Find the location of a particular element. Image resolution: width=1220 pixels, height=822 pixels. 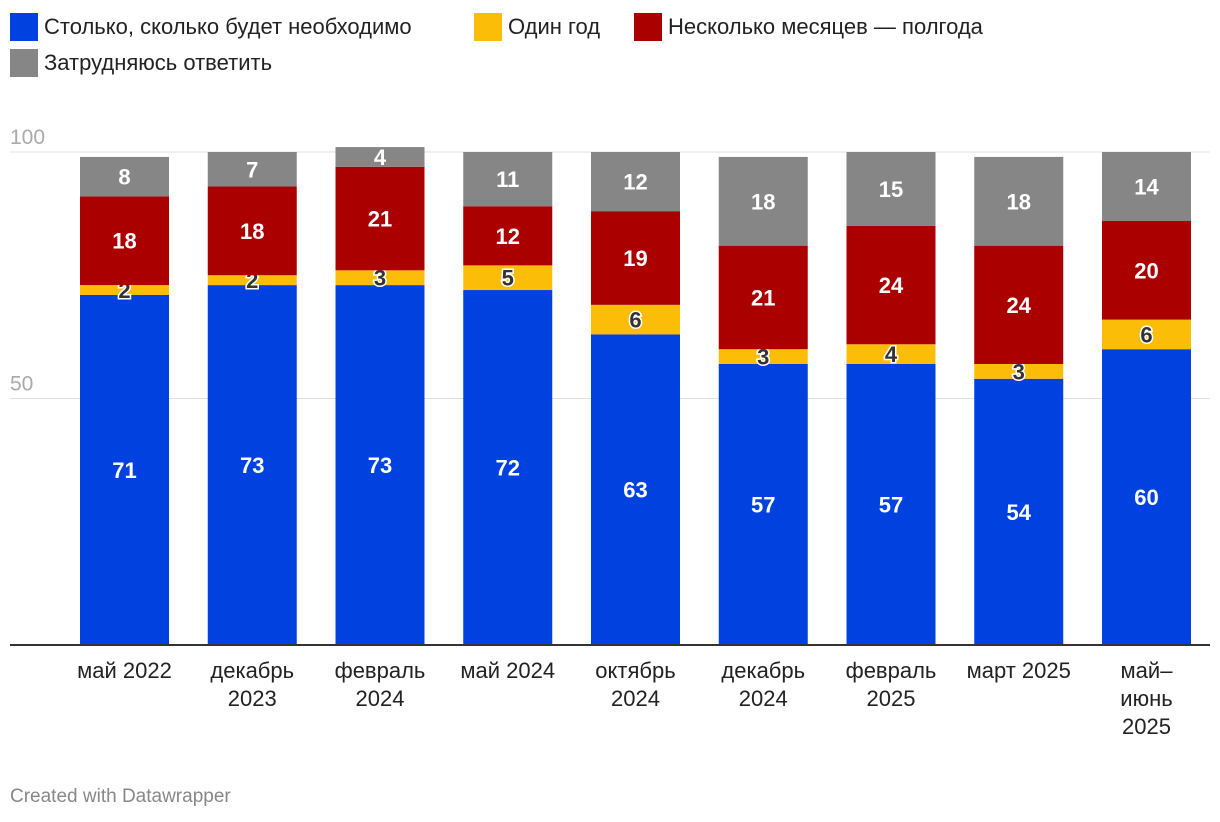

x-tick-label-line: июнь is located at coordinates (1146, 698).